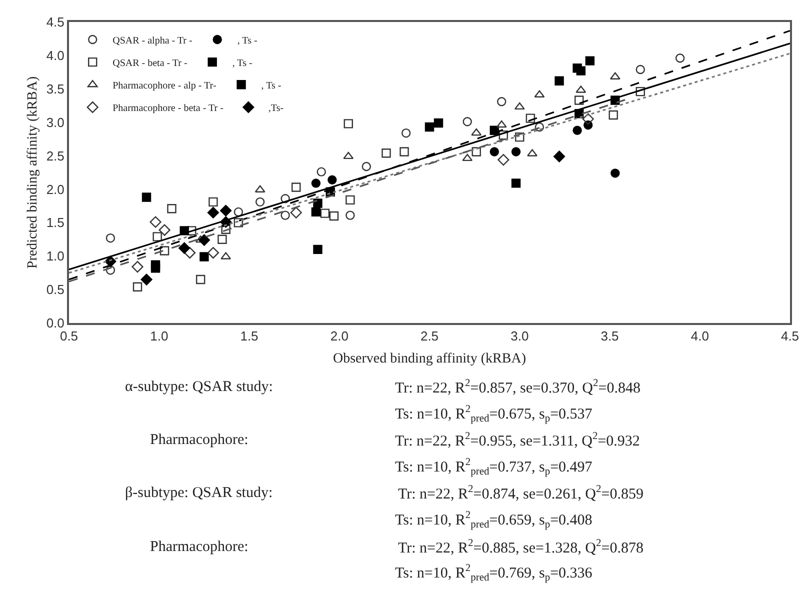  I want to click on x-tick-label: 4.5, so click(790, 336).